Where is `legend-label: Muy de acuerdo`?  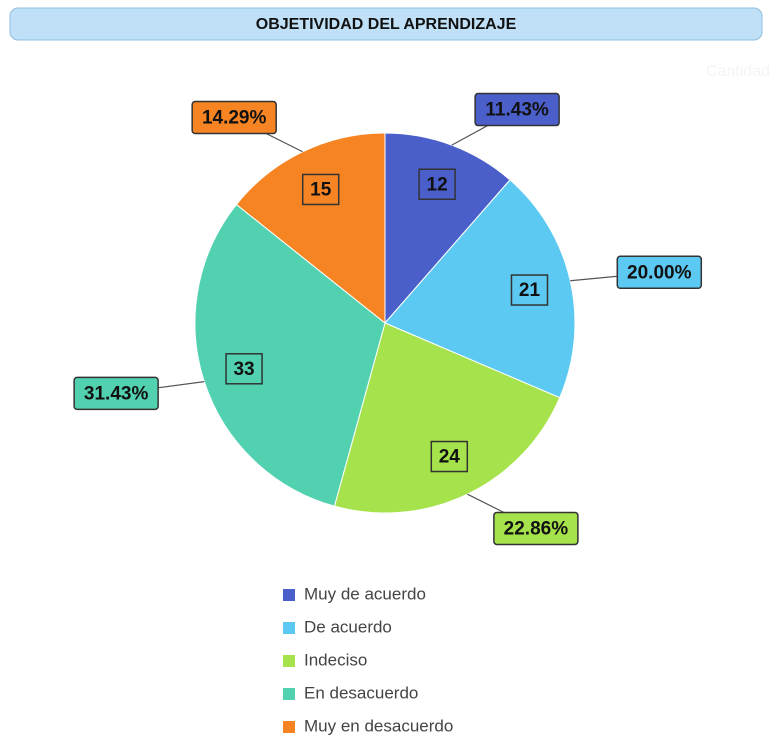 legend-label: Muy de acuerdo is located at coordinates (365, 593).